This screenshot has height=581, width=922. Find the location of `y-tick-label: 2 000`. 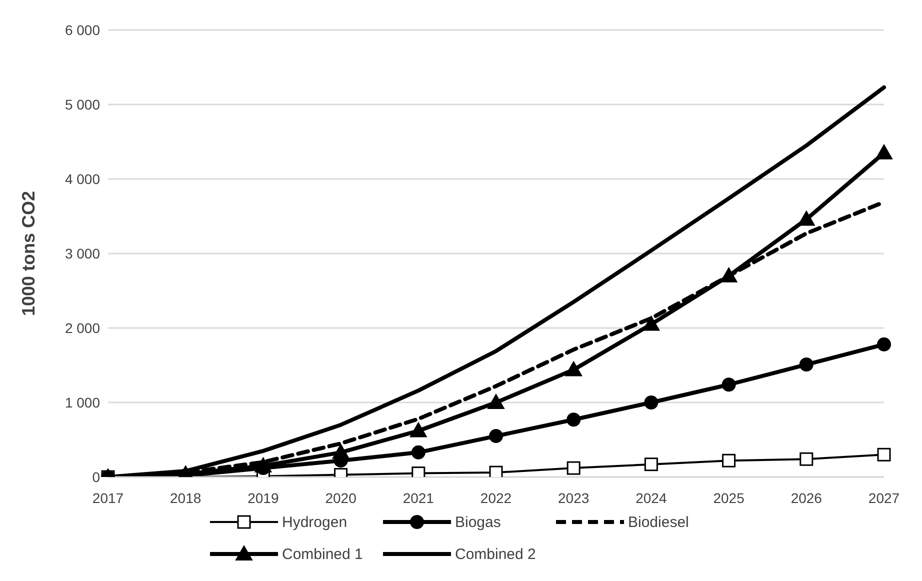

y-tick-label: 2 000 is located at coordinates (82, 328).